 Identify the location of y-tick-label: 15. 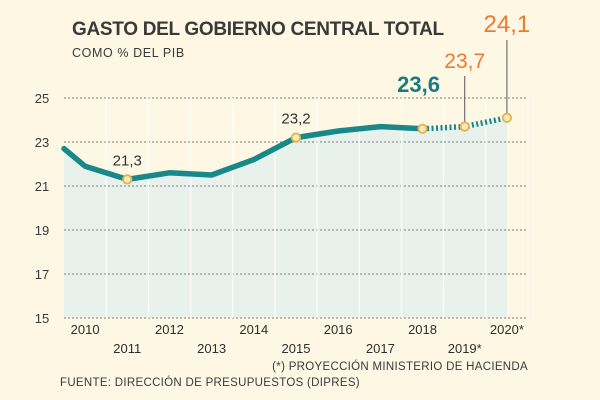
(42, 318).